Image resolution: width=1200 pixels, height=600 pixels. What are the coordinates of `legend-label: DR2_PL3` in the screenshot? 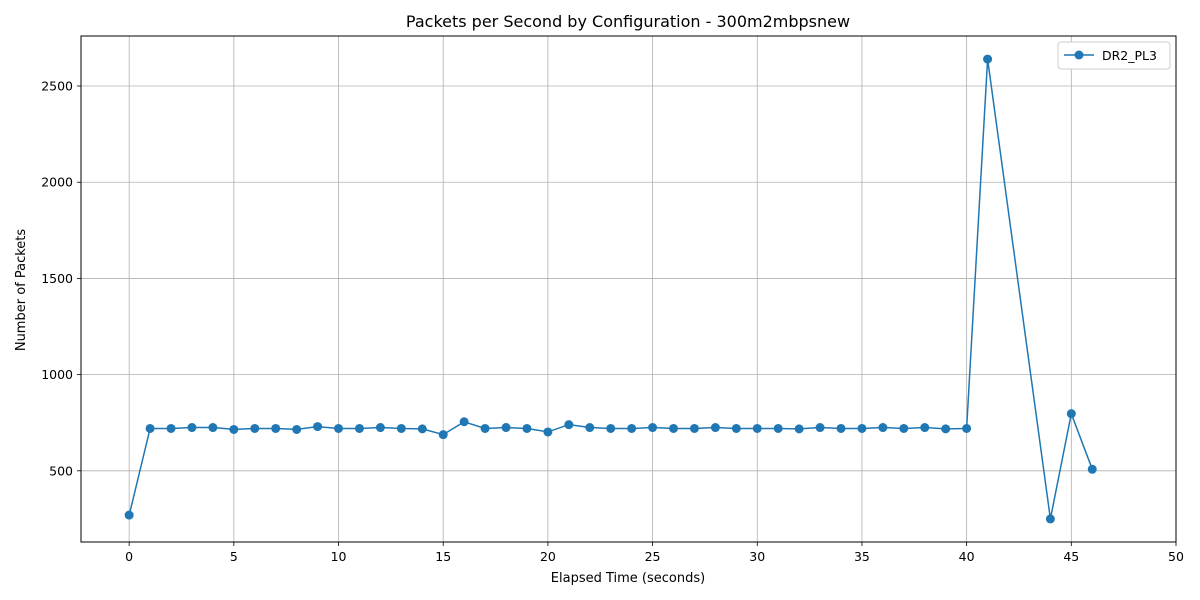 It's located at (1129, 55).